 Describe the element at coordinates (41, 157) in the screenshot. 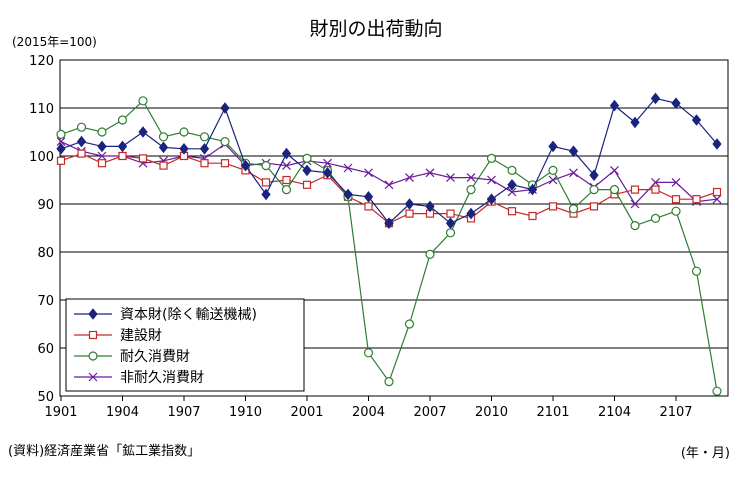

I see `y-tick-label: 100` at that location.